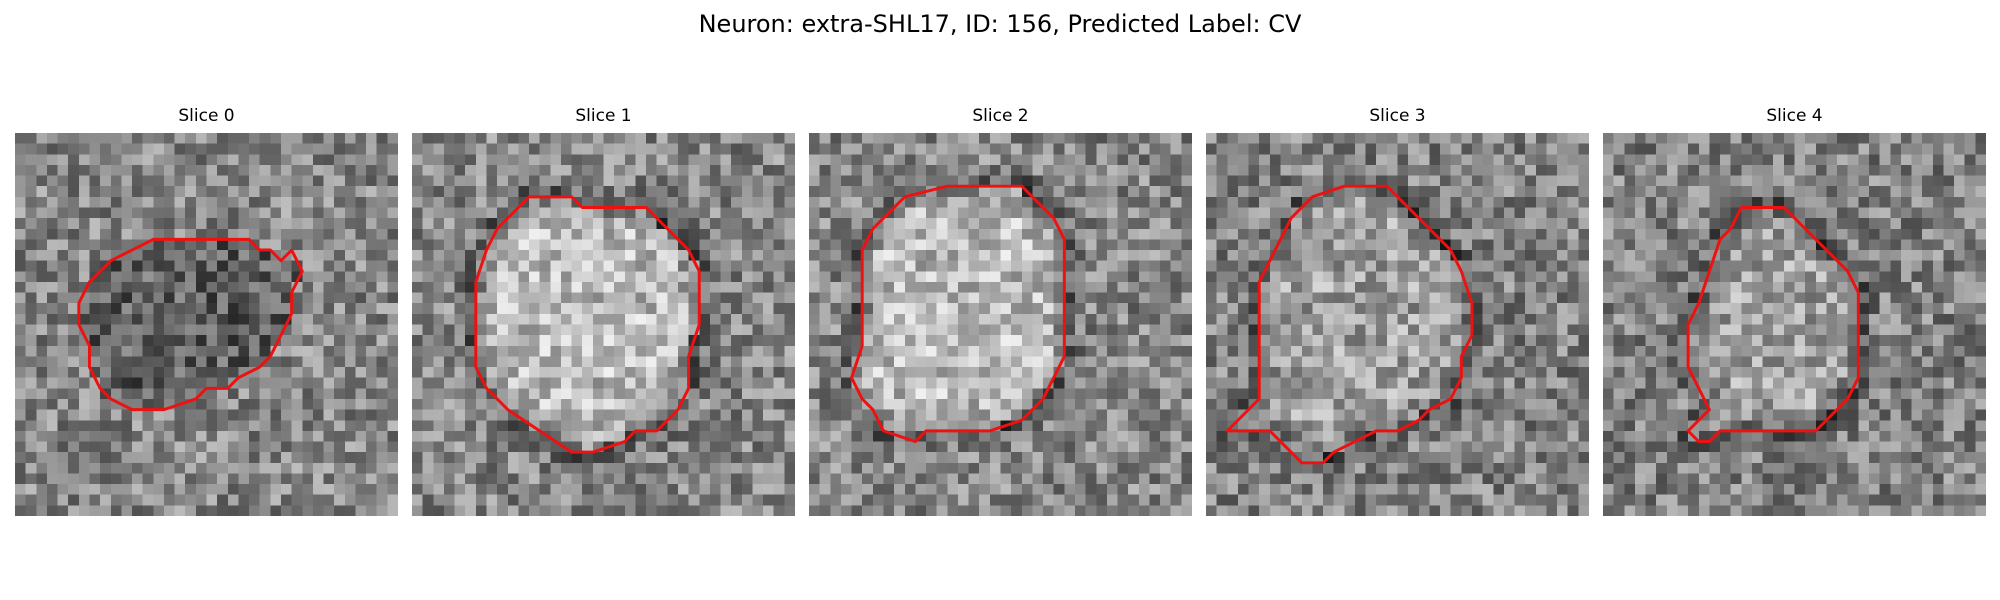 This screenshot has width=2000, height=600. I want to click on slice-panel-3: Slice 3, so click(1397, 310).